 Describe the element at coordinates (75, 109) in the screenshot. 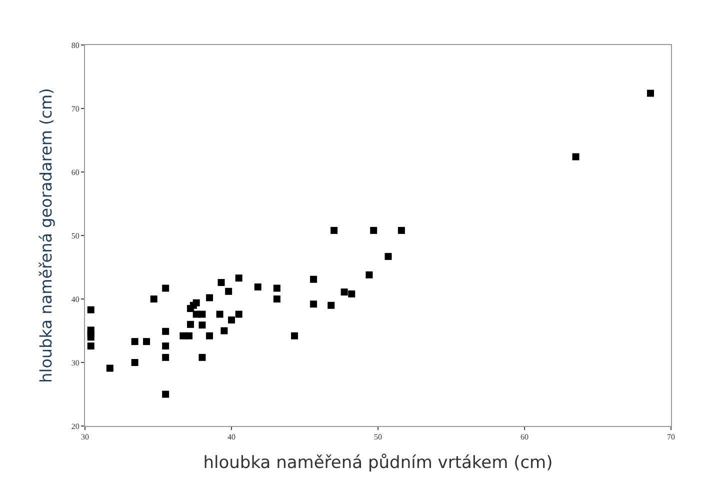

I see `y-tick-label: 70` at that location.